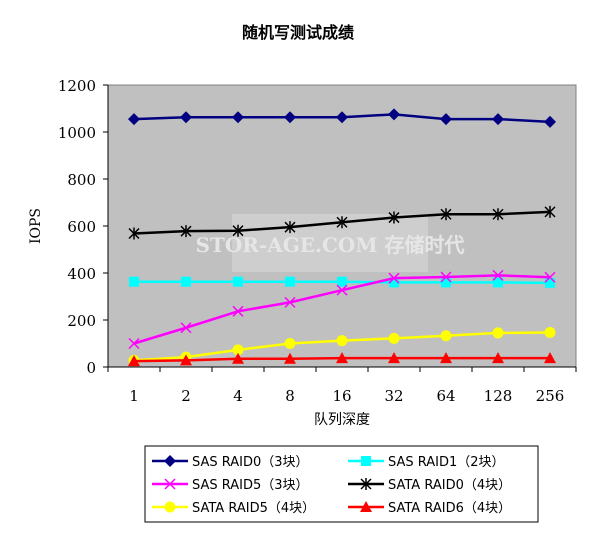 The width and height of the screenshot is (596, 535). I want to click on x-tick-label: 16, so click(341, 396).